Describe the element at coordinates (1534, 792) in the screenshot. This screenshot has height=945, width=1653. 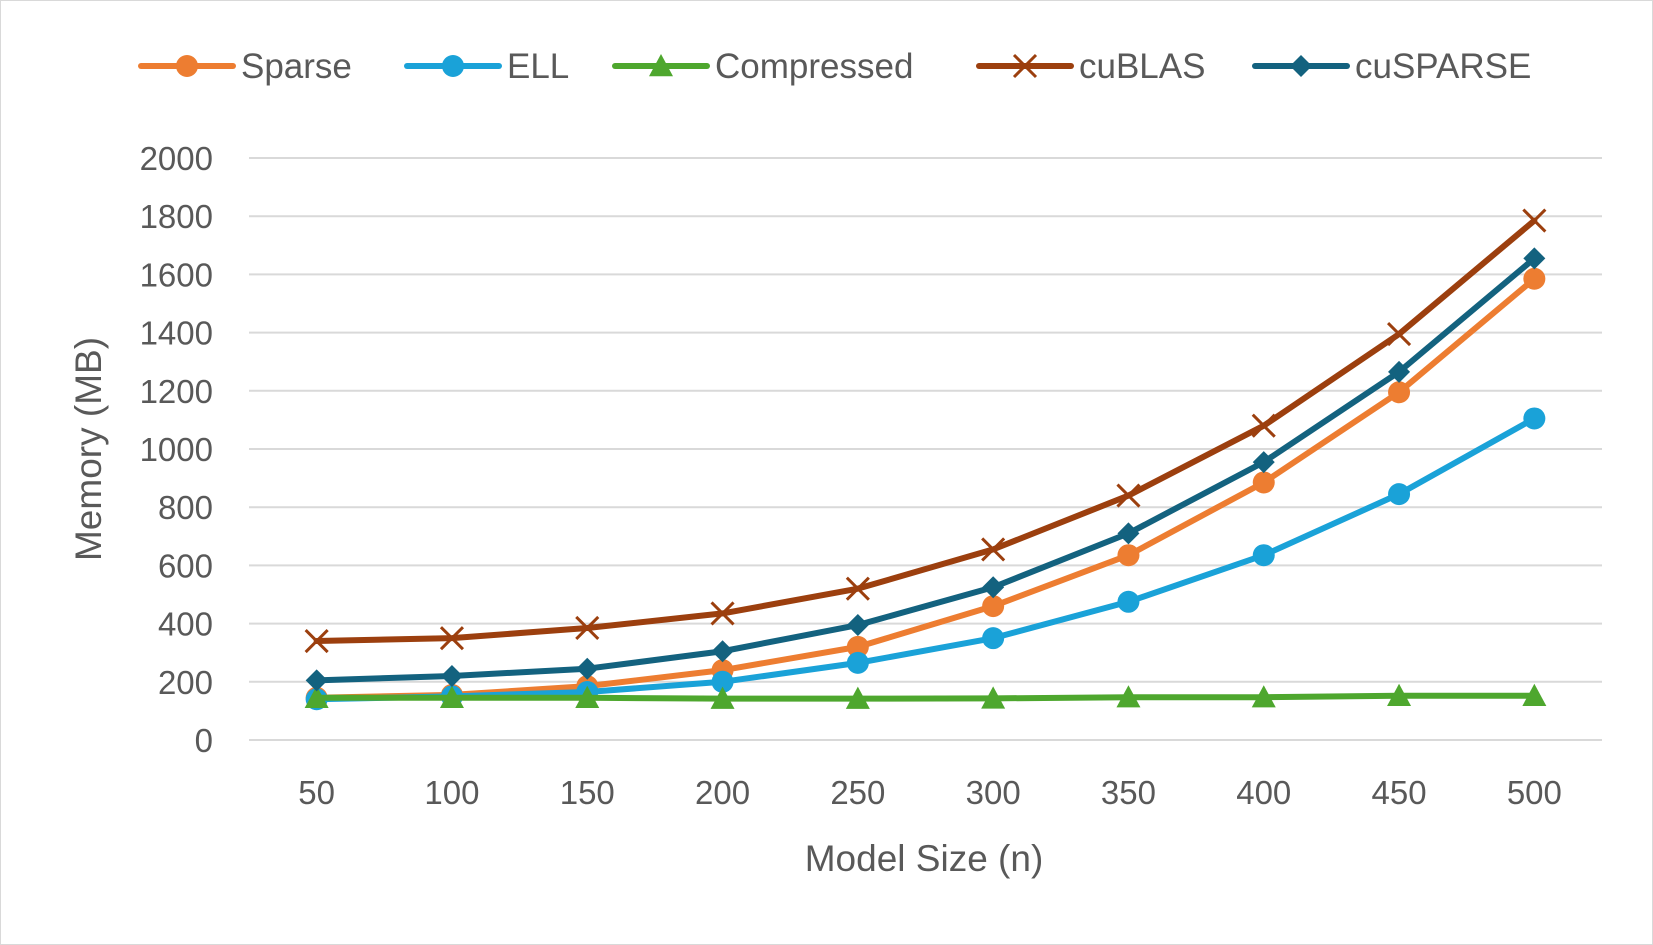
I see `x-tick-label: 500` at that location.